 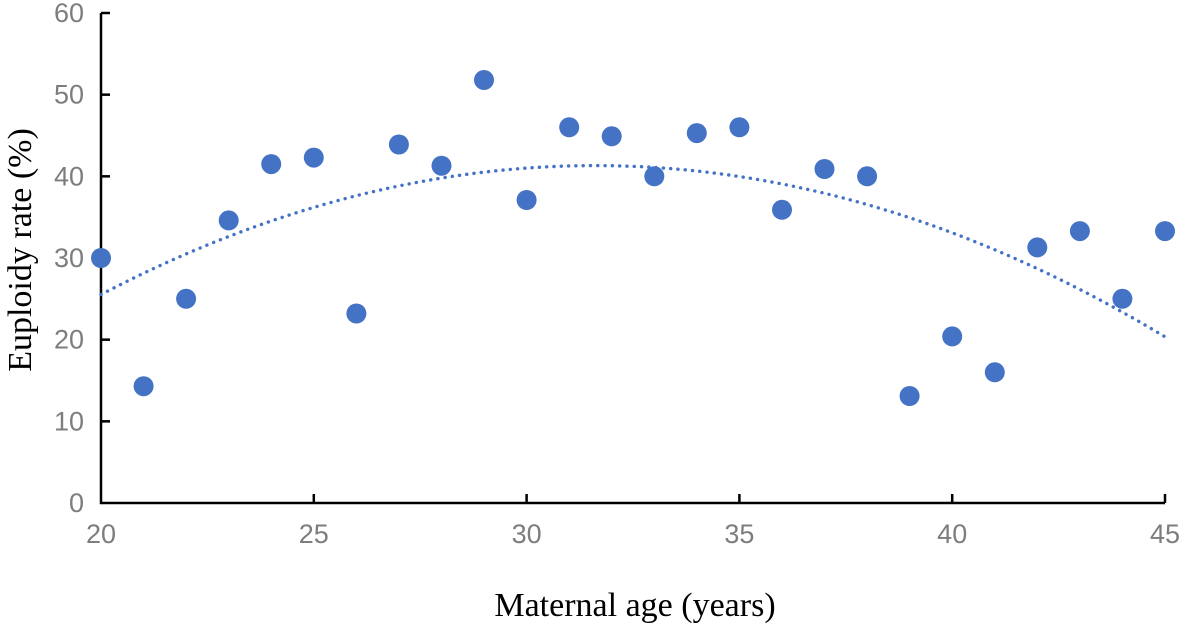 What do you see at coordinates (69, 95) in the screenshot?
I see `y-axis-tick-label: 50` at bounding box center [69, 95].